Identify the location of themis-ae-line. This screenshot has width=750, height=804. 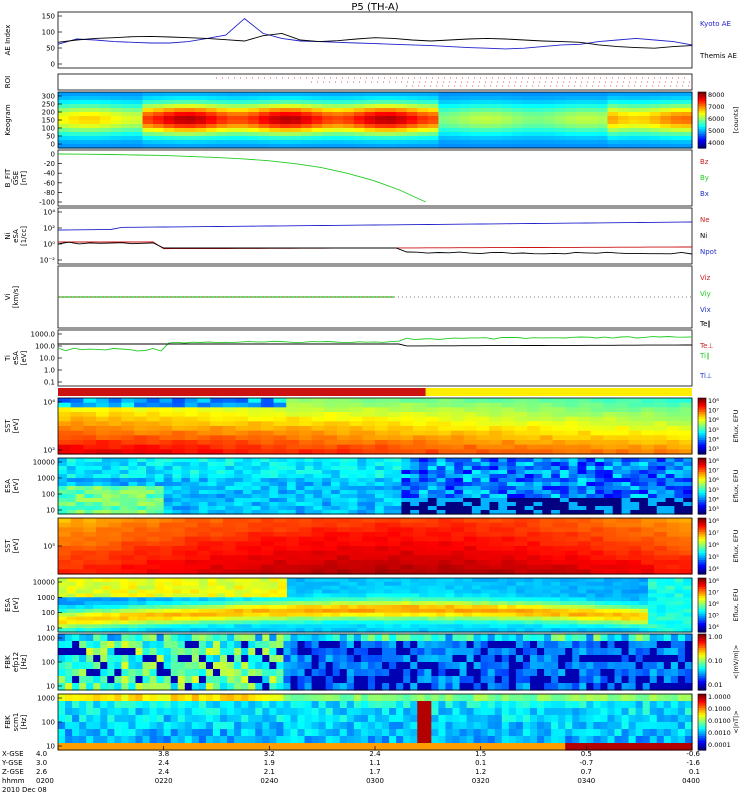
(375, 40).